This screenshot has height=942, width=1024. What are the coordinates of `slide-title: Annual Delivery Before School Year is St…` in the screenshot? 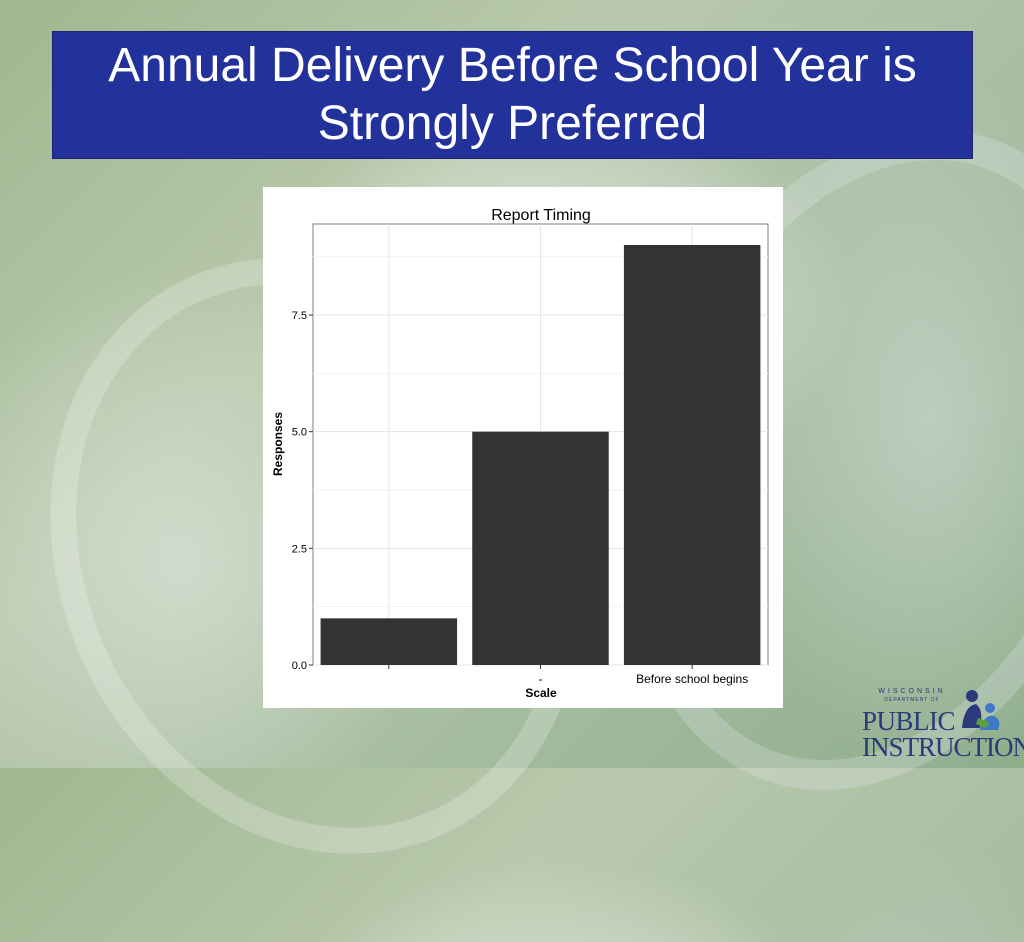 It's located at (512, 94).